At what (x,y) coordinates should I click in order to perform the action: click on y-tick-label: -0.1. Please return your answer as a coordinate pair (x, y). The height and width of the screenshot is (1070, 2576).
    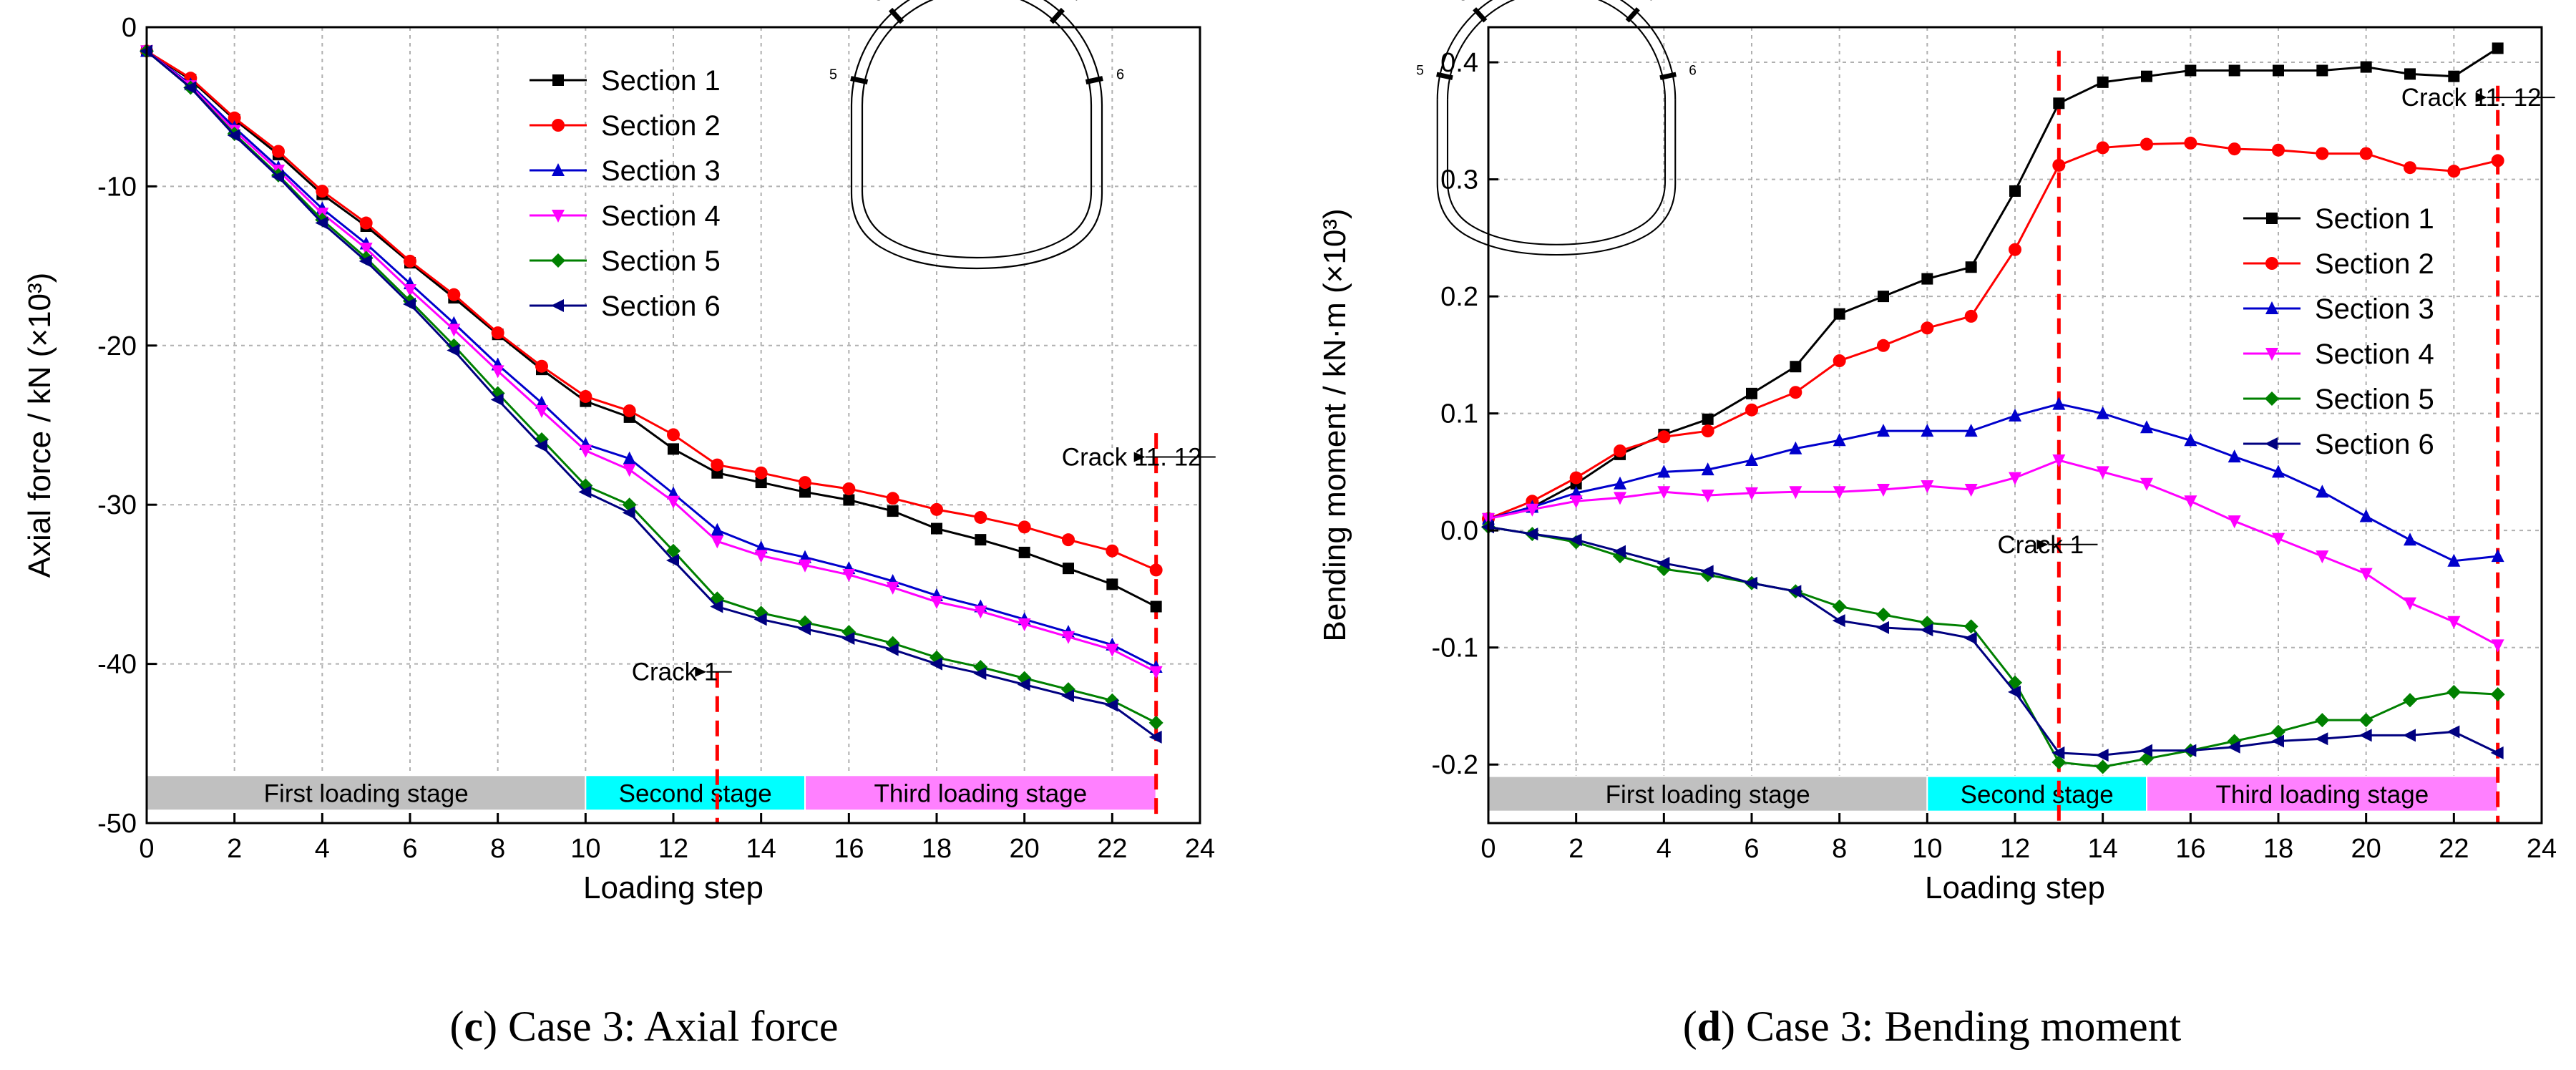
    Looking at the image, I should click on (1455, 648).